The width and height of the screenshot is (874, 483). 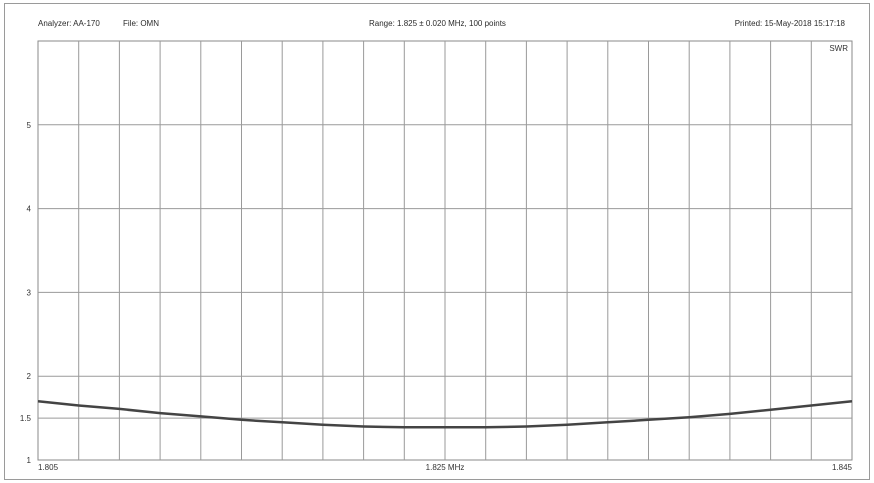 I want to click on swr-curve, so click(x=445, y=414).